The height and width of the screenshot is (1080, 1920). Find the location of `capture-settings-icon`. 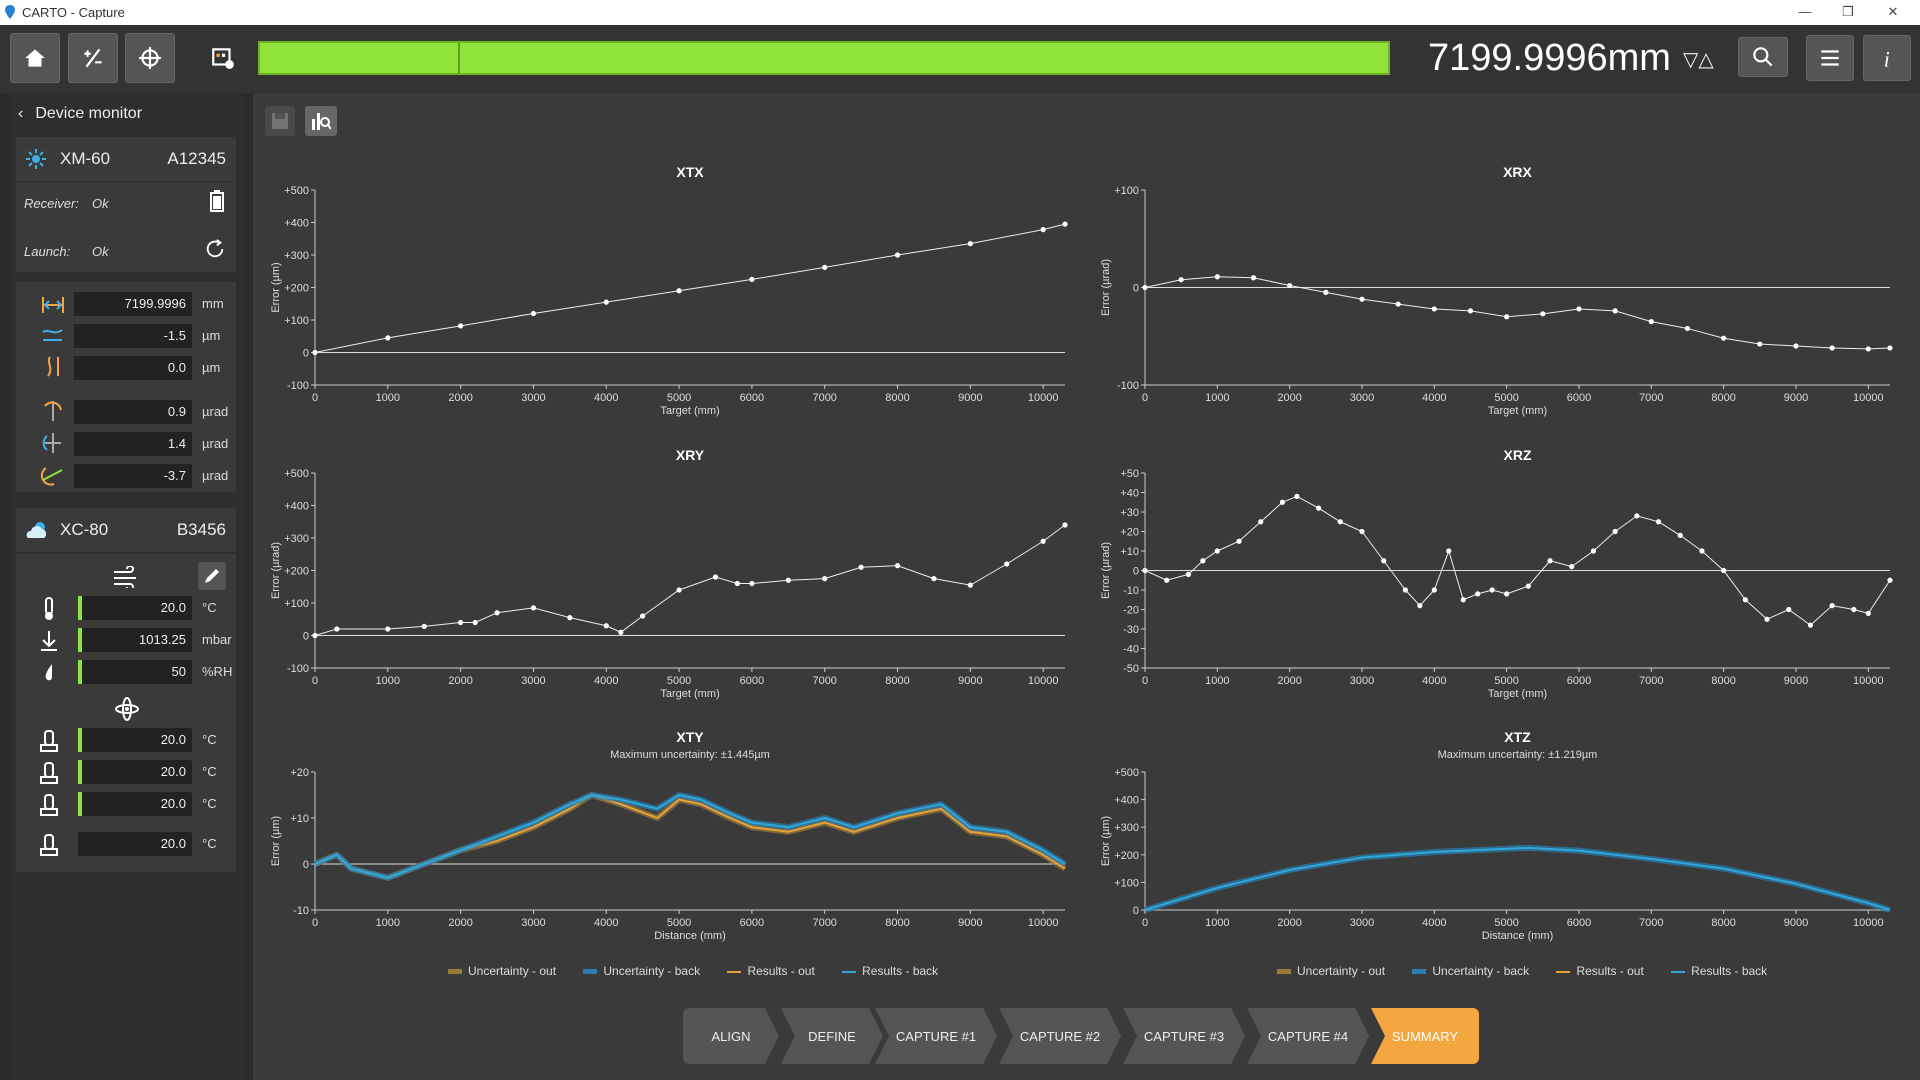

capture-settings-icon is located at coordinates (223, 58).